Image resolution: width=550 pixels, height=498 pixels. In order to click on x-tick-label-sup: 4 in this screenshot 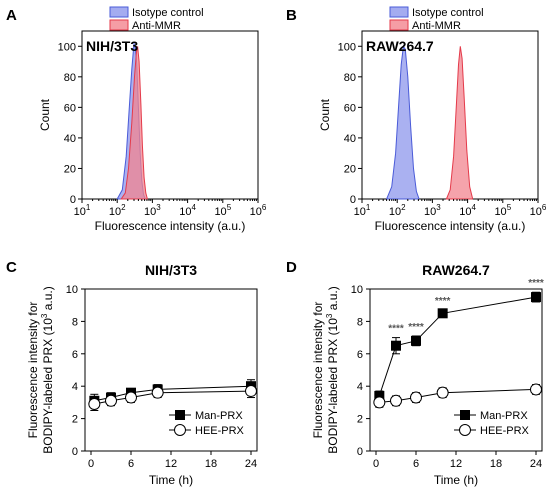, I will do `click(473, 207)`.